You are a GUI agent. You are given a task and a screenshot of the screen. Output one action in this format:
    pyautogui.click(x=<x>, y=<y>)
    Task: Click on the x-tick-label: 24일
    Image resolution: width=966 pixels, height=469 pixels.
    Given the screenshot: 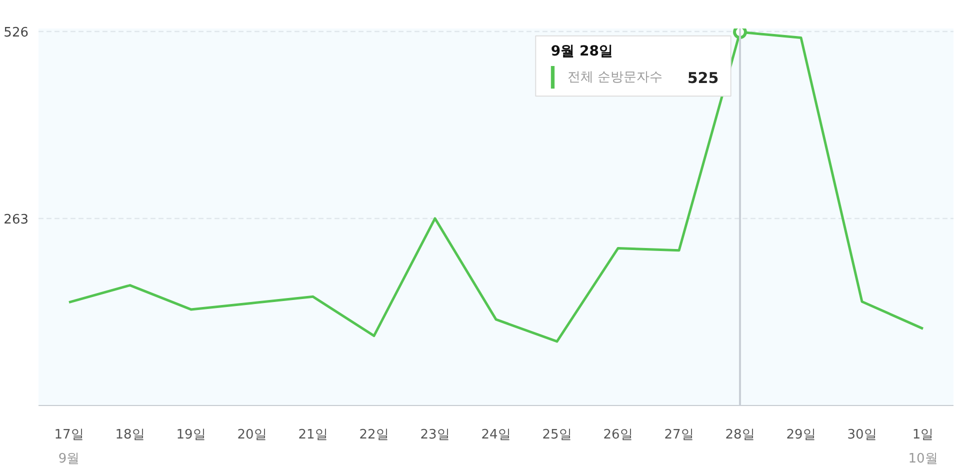 What is the action you would take?
    pyautogui.click(x=496, y=435)
    